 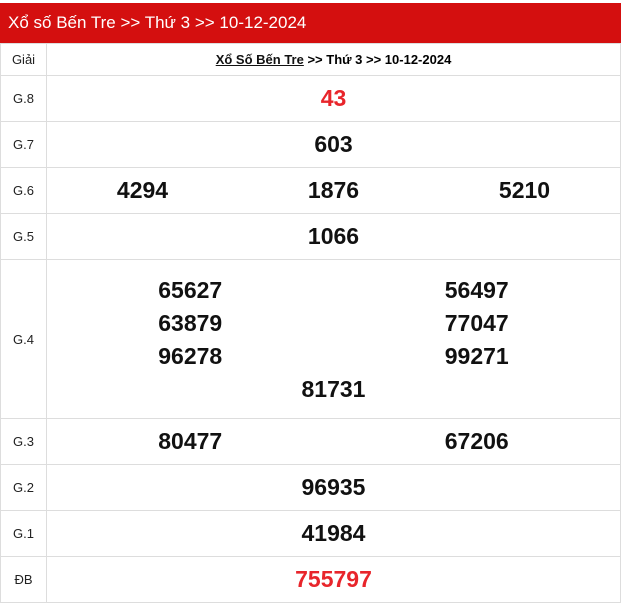 I want to click on prize-number: 603, so click(x=333, y=144).